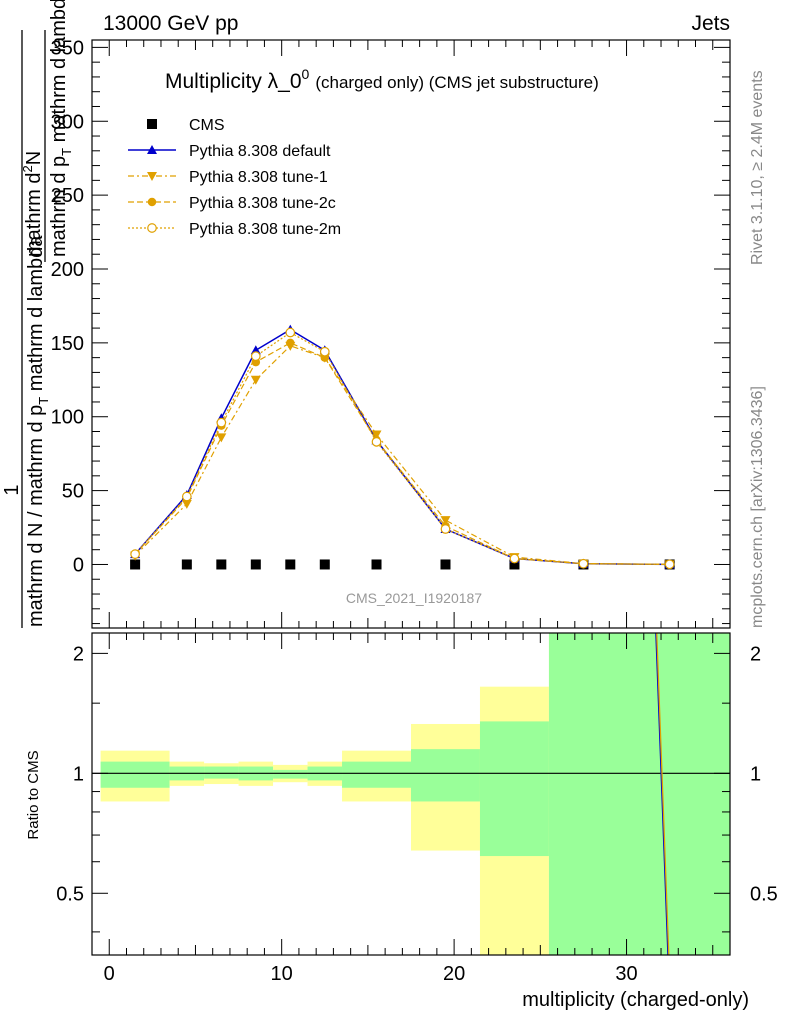 The image size is (786, 1029). I want to click on ylabel-denom-top-tail: mathrm d lambda, so click(59, 74).